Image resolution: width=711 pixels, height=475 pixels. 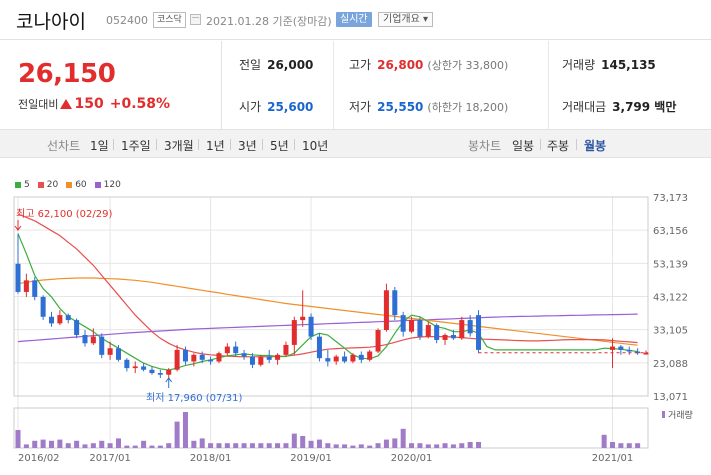 What do you see at coordinates (40, 185) in the screenshot?
I see `ma20-swatch` at bounding box center [40, 185].